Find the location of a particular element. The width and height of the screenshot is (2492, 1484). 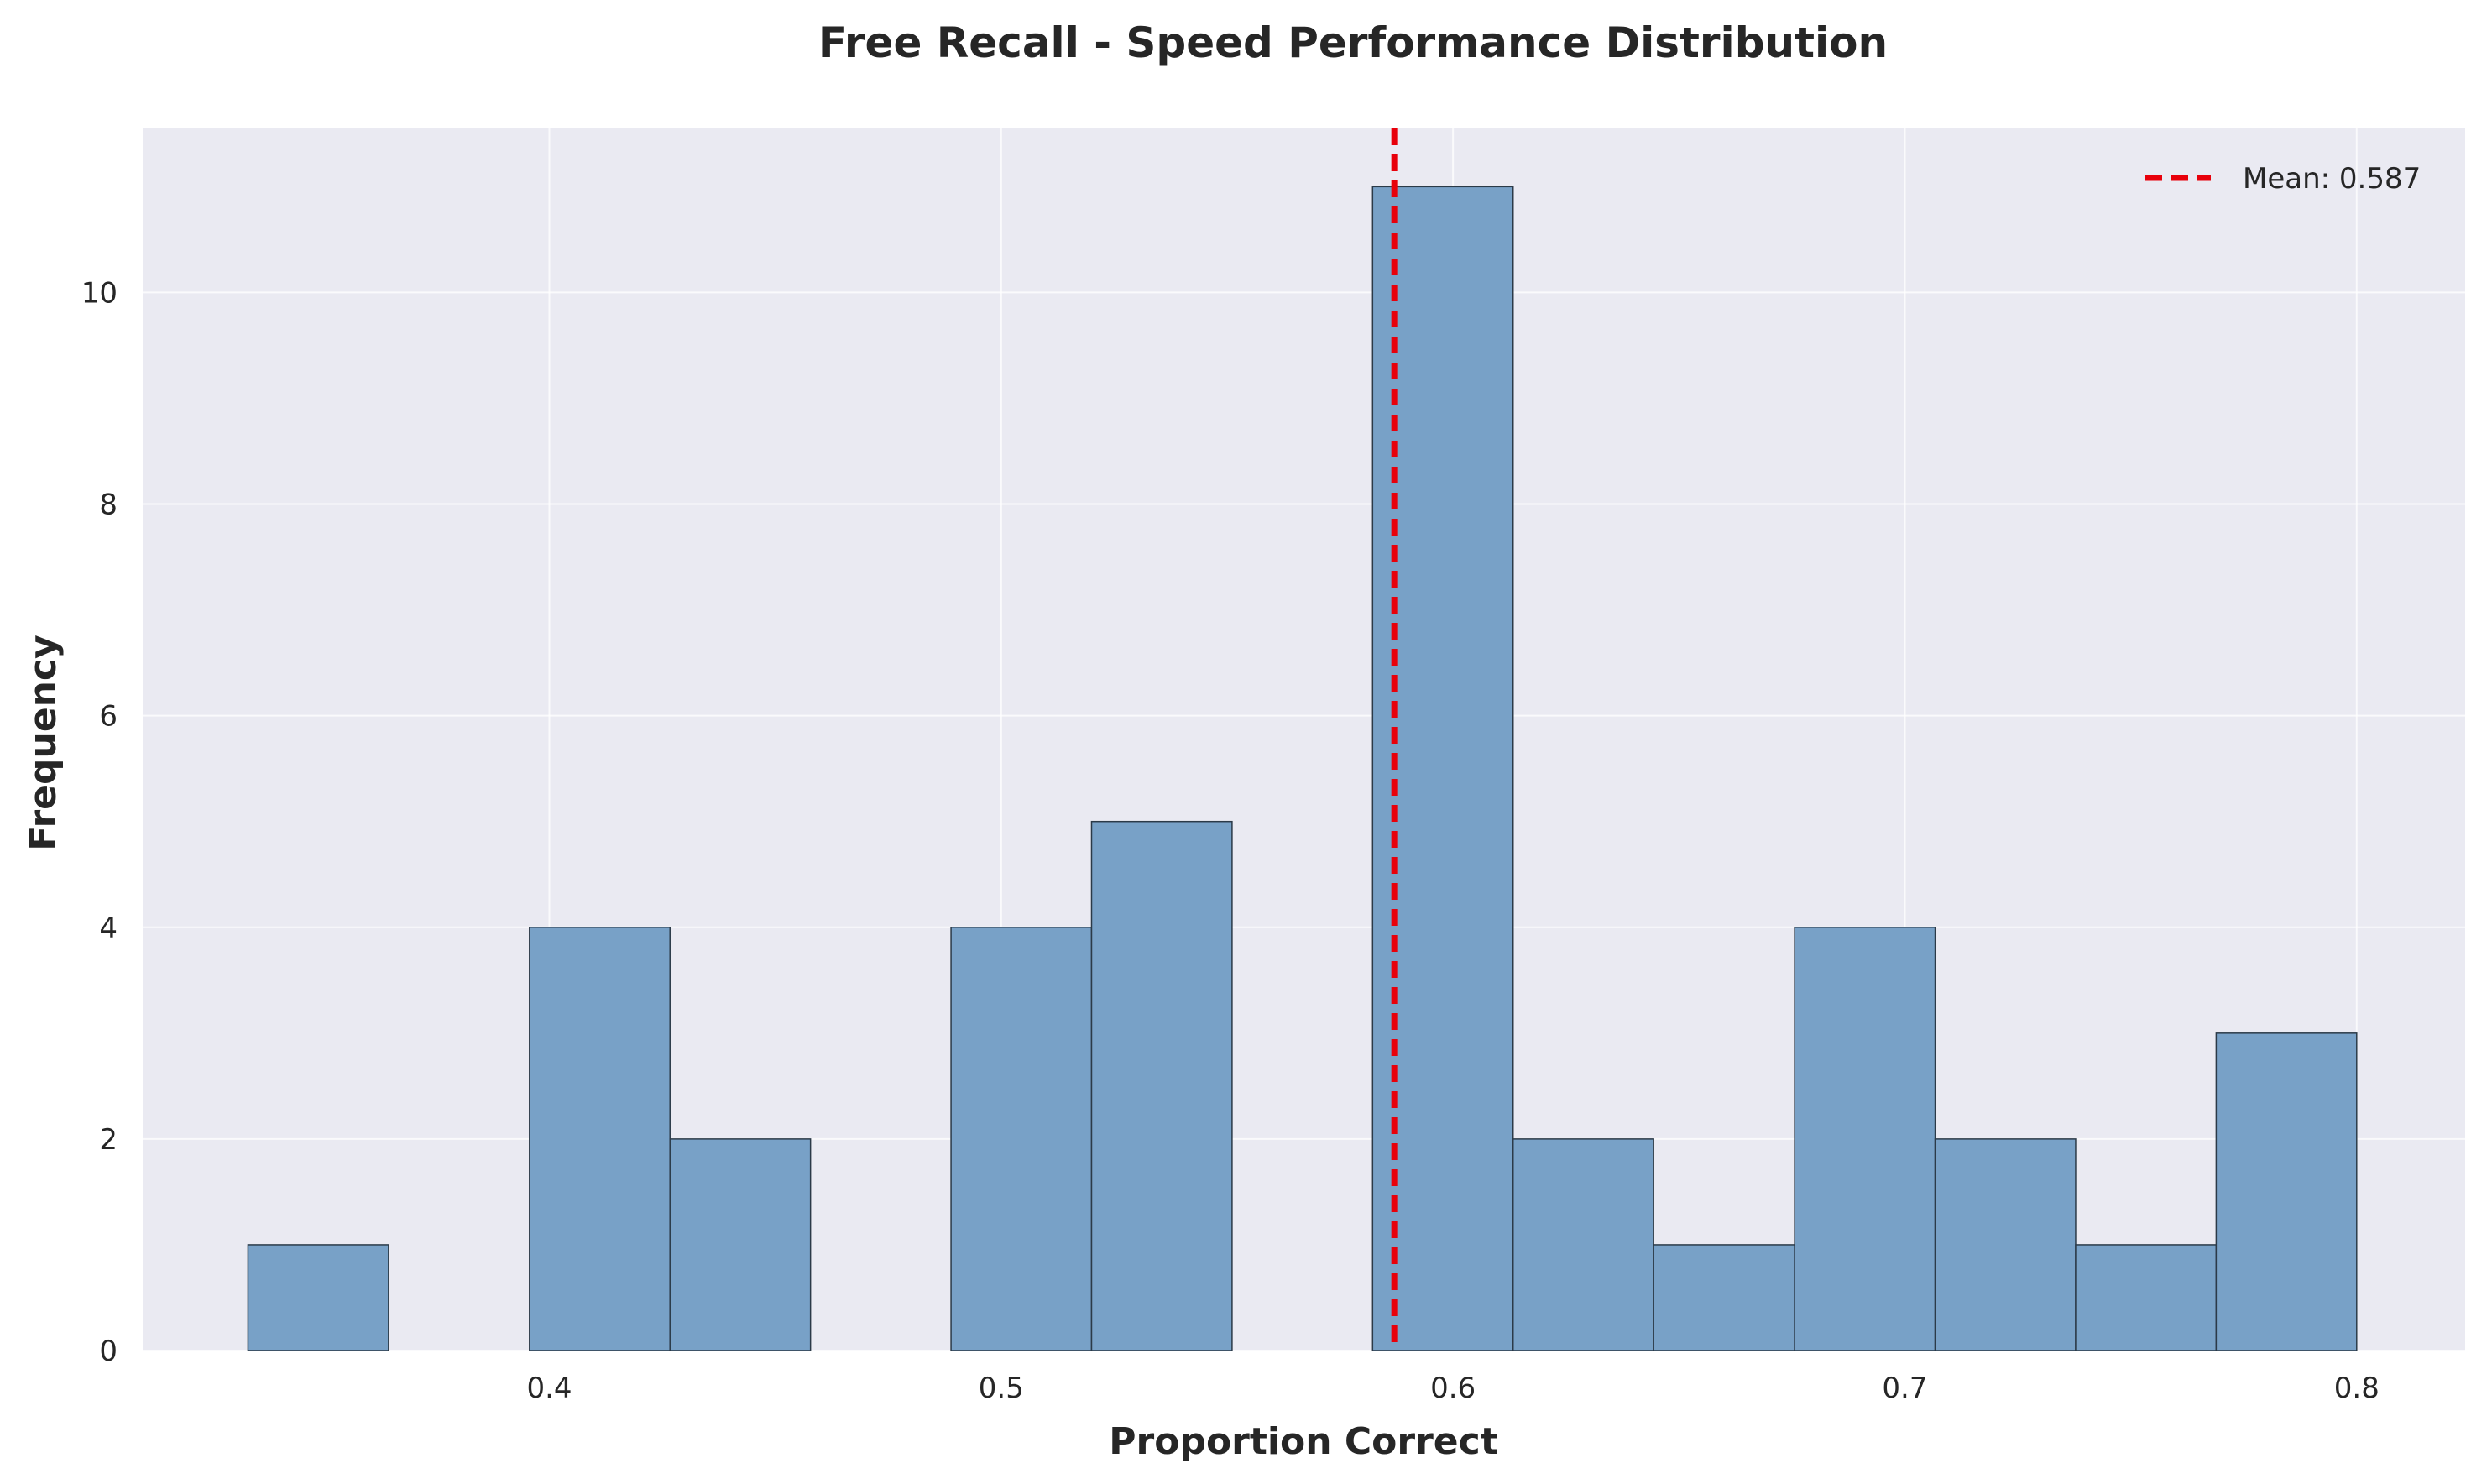

x-axis-label: Proportion Correct is located at coordinates (1303, 1441).